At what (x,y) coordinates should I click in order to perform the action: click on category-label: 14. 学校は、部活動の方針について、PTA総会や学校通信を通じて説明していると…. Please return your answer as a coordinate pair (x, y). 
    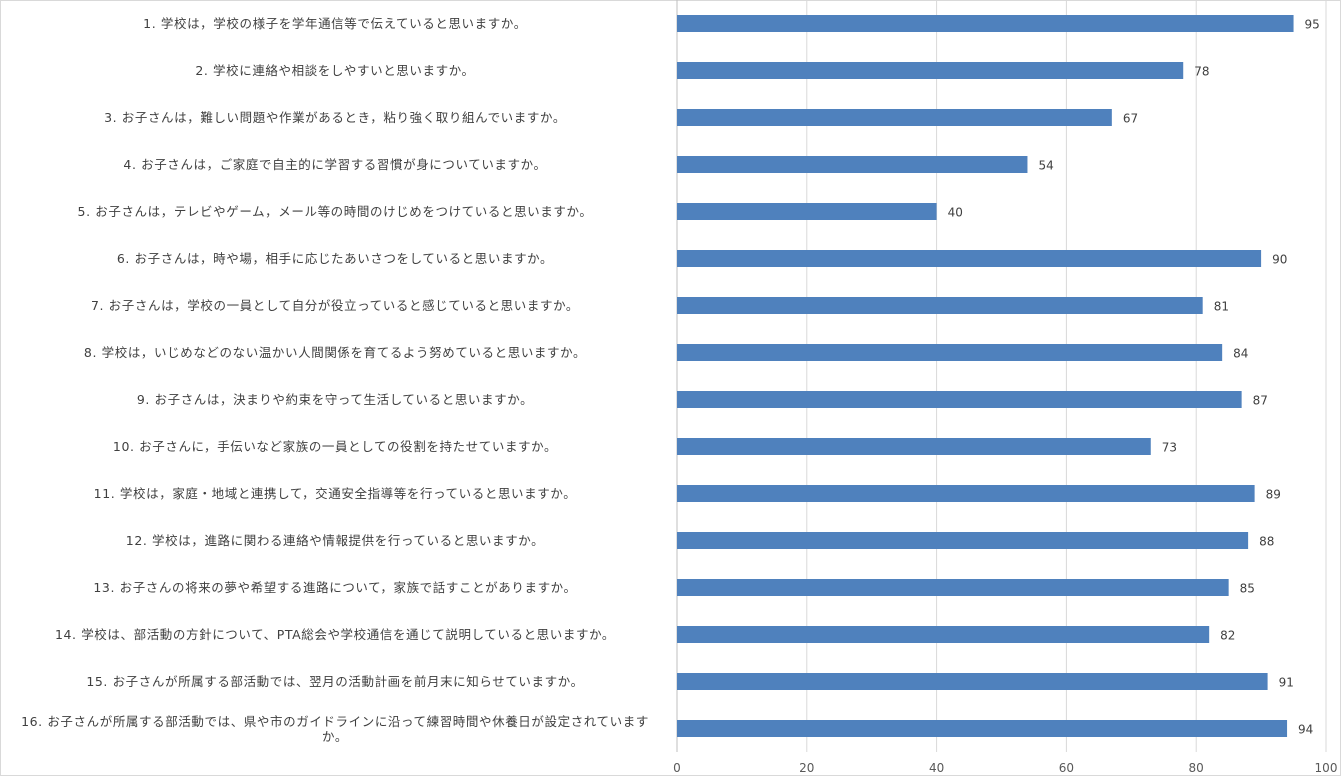
    Looking at the image, I should click on (335, 634).